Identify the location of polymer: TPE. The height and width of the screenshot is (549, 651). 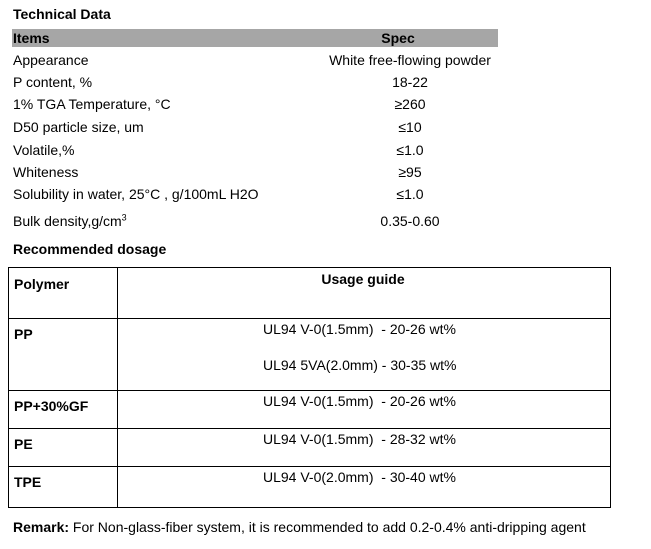
(28, 482).